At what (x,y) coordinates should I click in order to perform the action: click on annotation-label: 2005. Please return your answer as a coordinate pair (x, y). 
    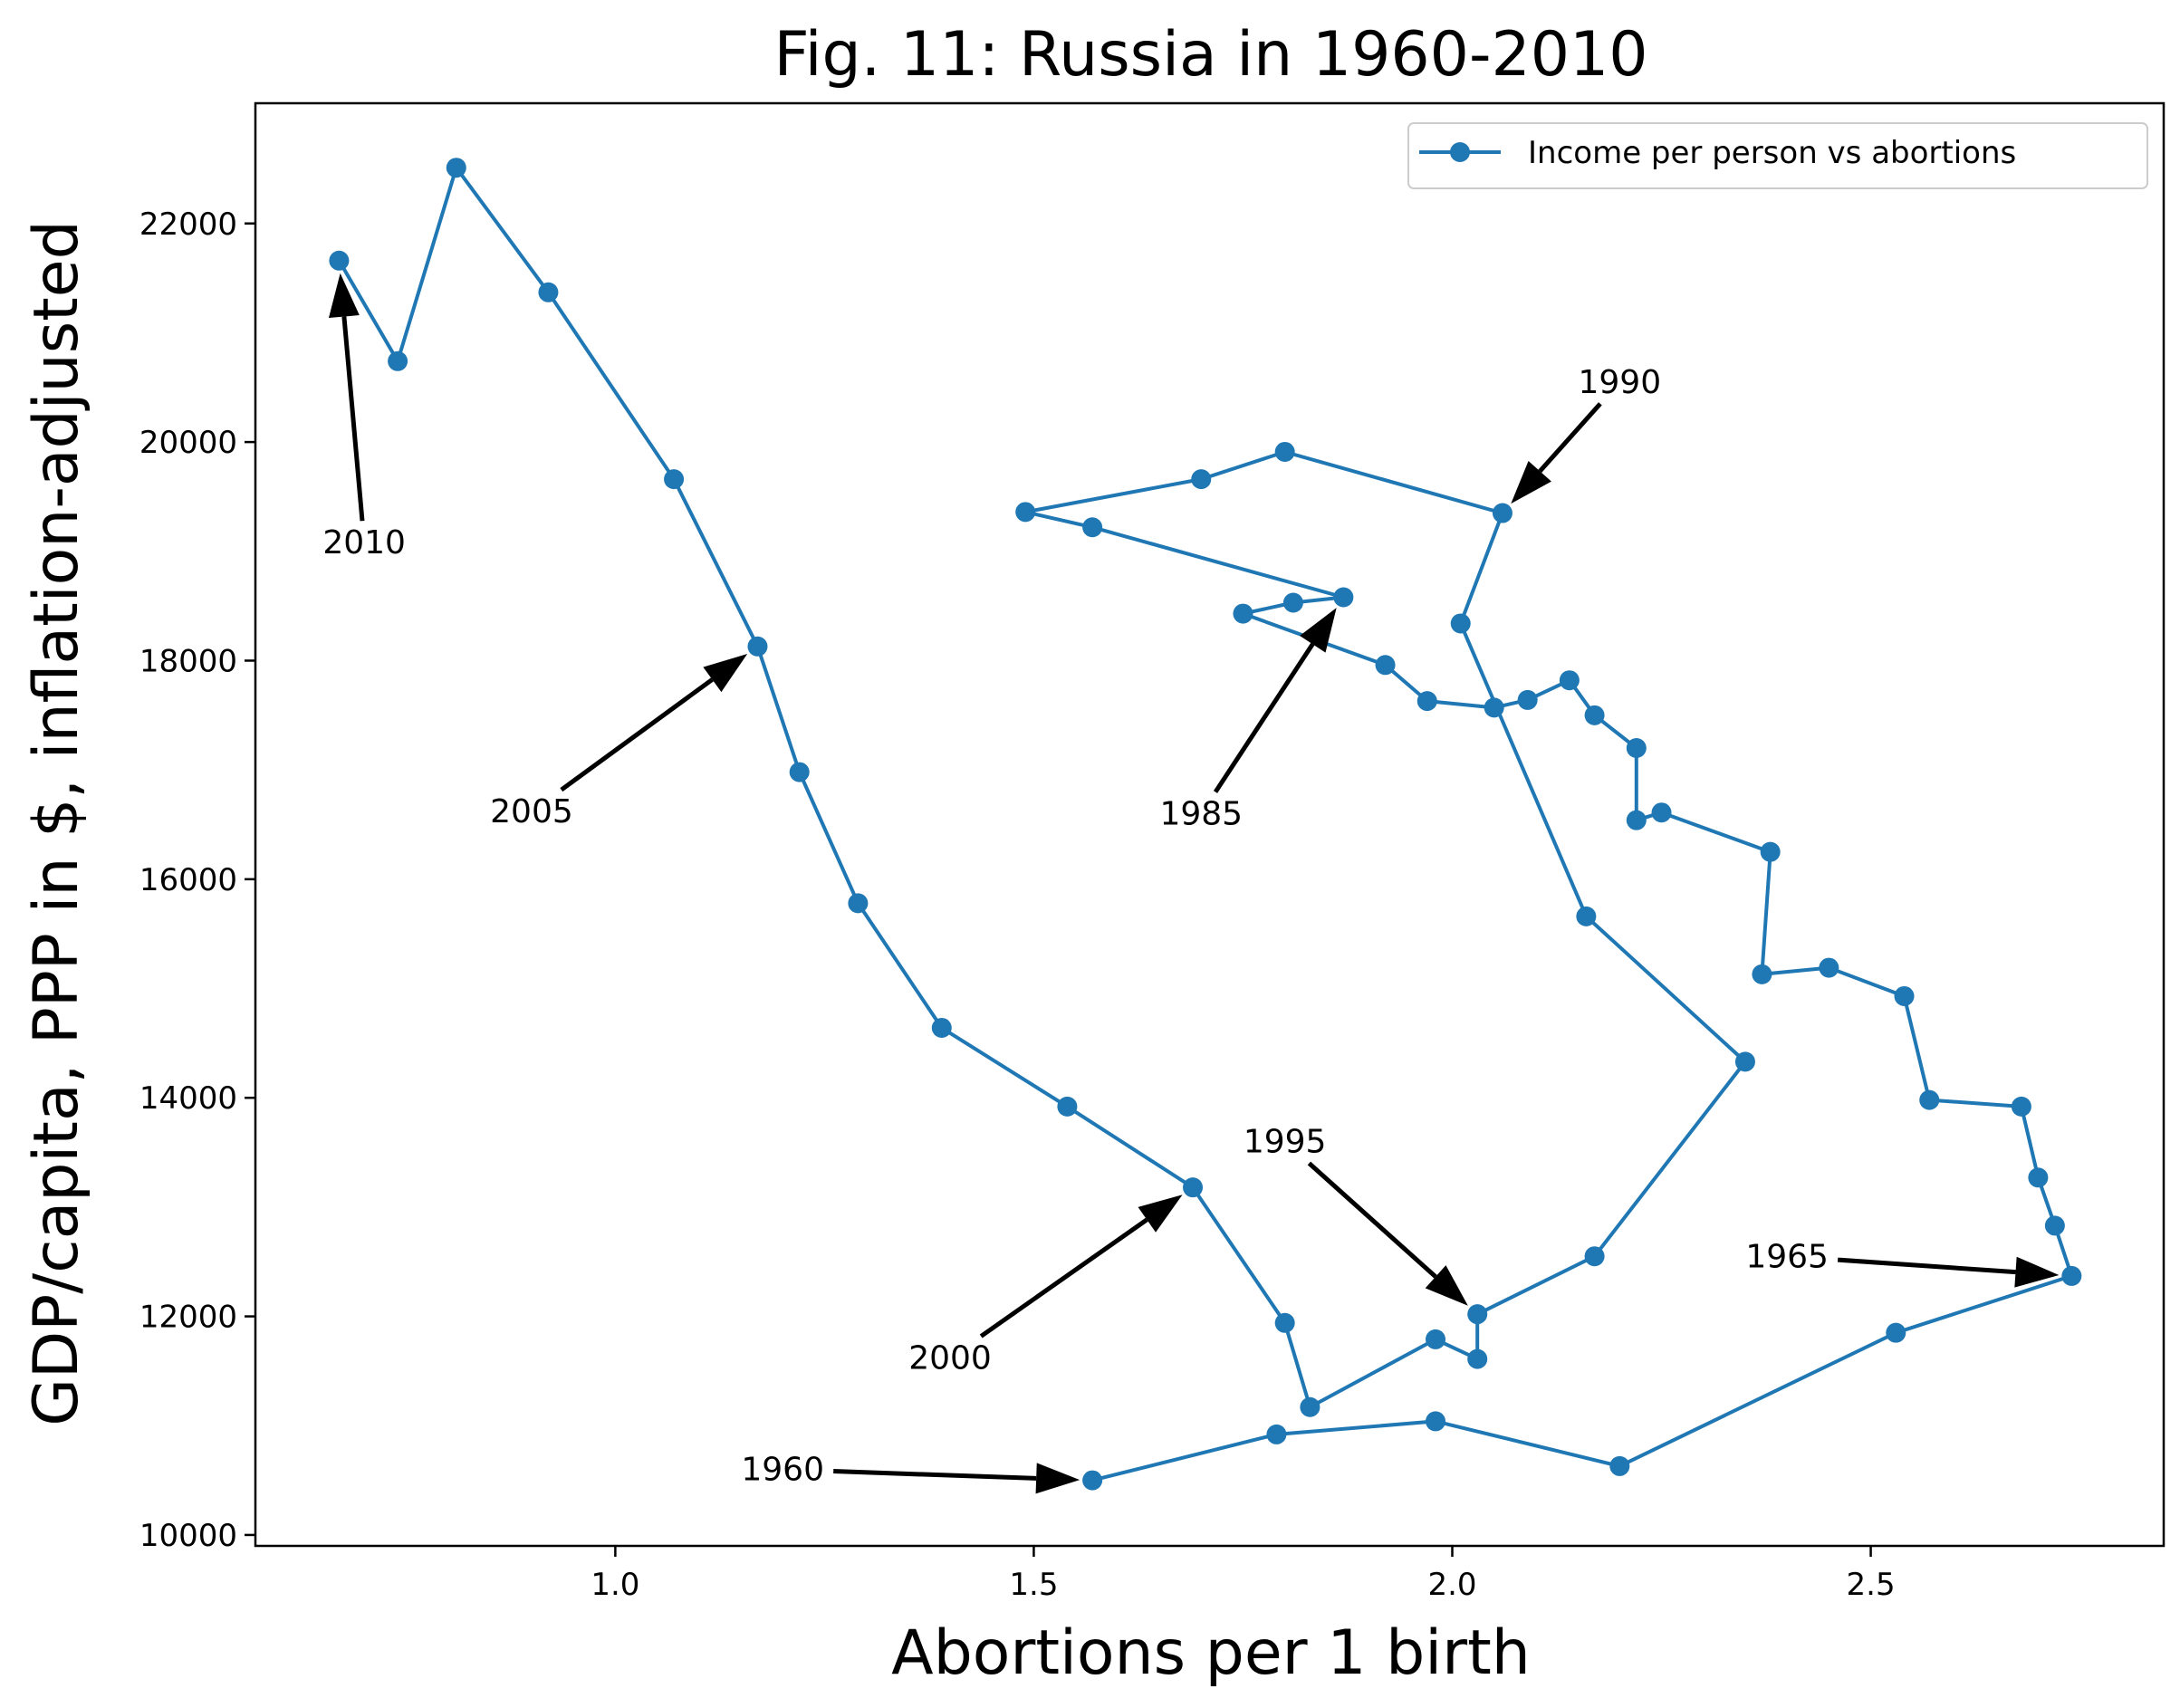
    Looking at the image, I should click on (531, 811).